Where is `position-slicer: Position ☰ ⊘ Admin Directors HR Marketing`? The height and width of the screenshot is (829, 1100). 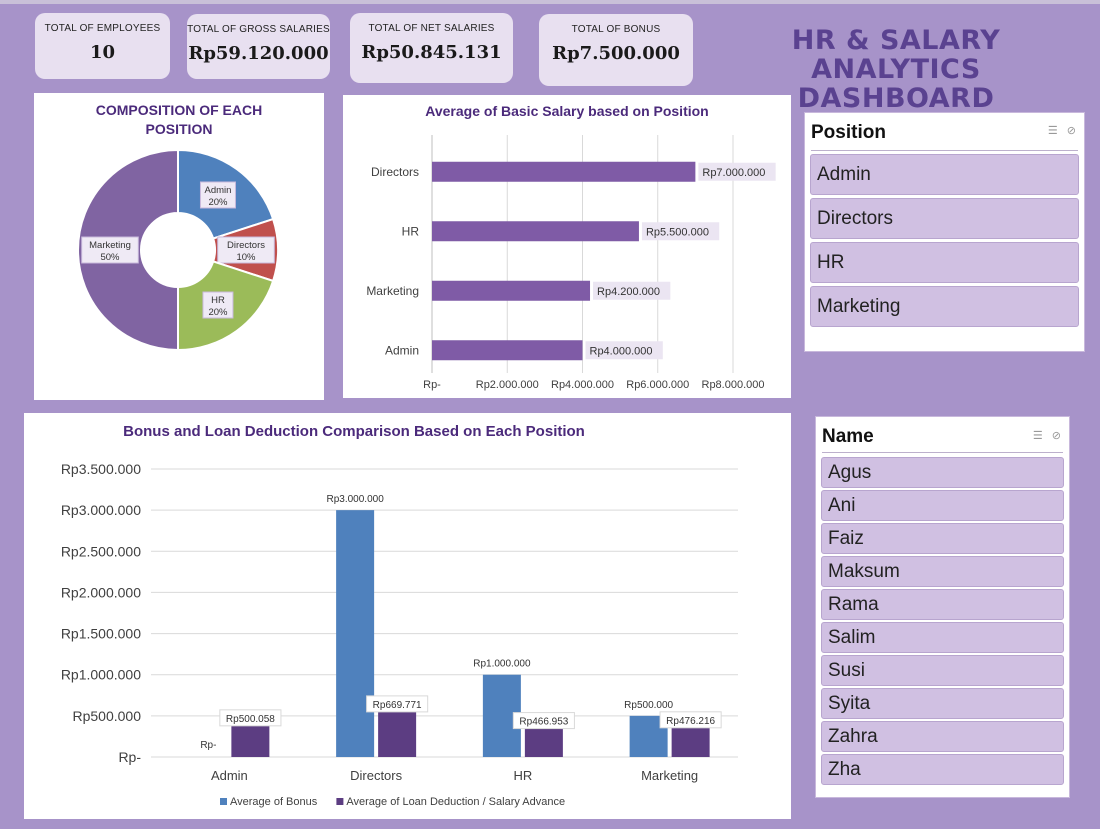 position-slicer: Position ☰ ⊘ Admin Directors HR Marketing is located at coordinates (944, 232).